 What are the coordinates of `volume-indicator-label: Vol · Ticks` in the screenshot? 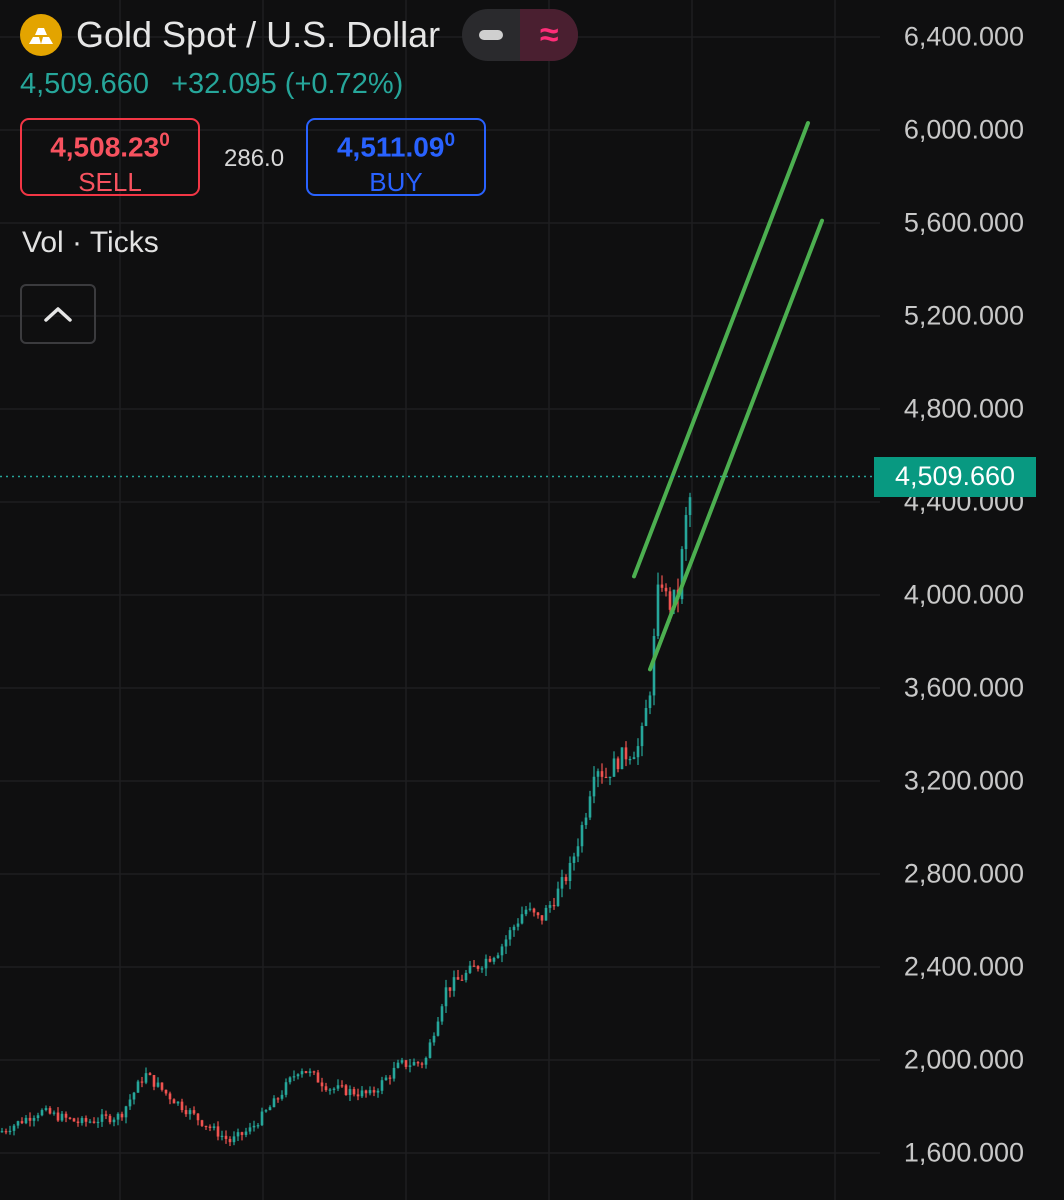 It's located at (90, 242).